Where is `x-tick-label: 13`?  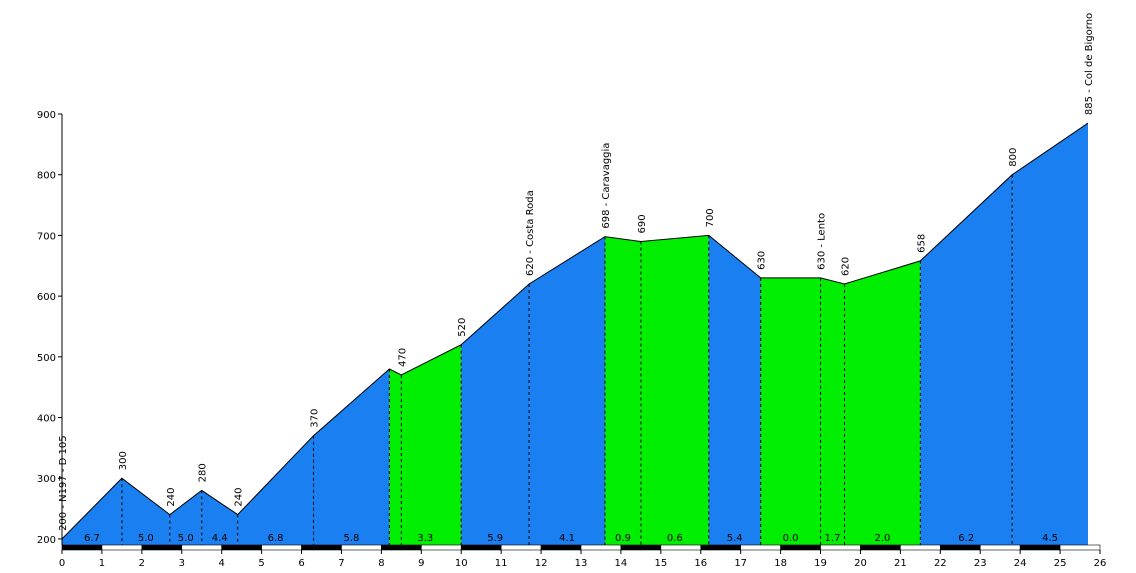
x-tick-label: 13 is located at coordinates (581, 563).